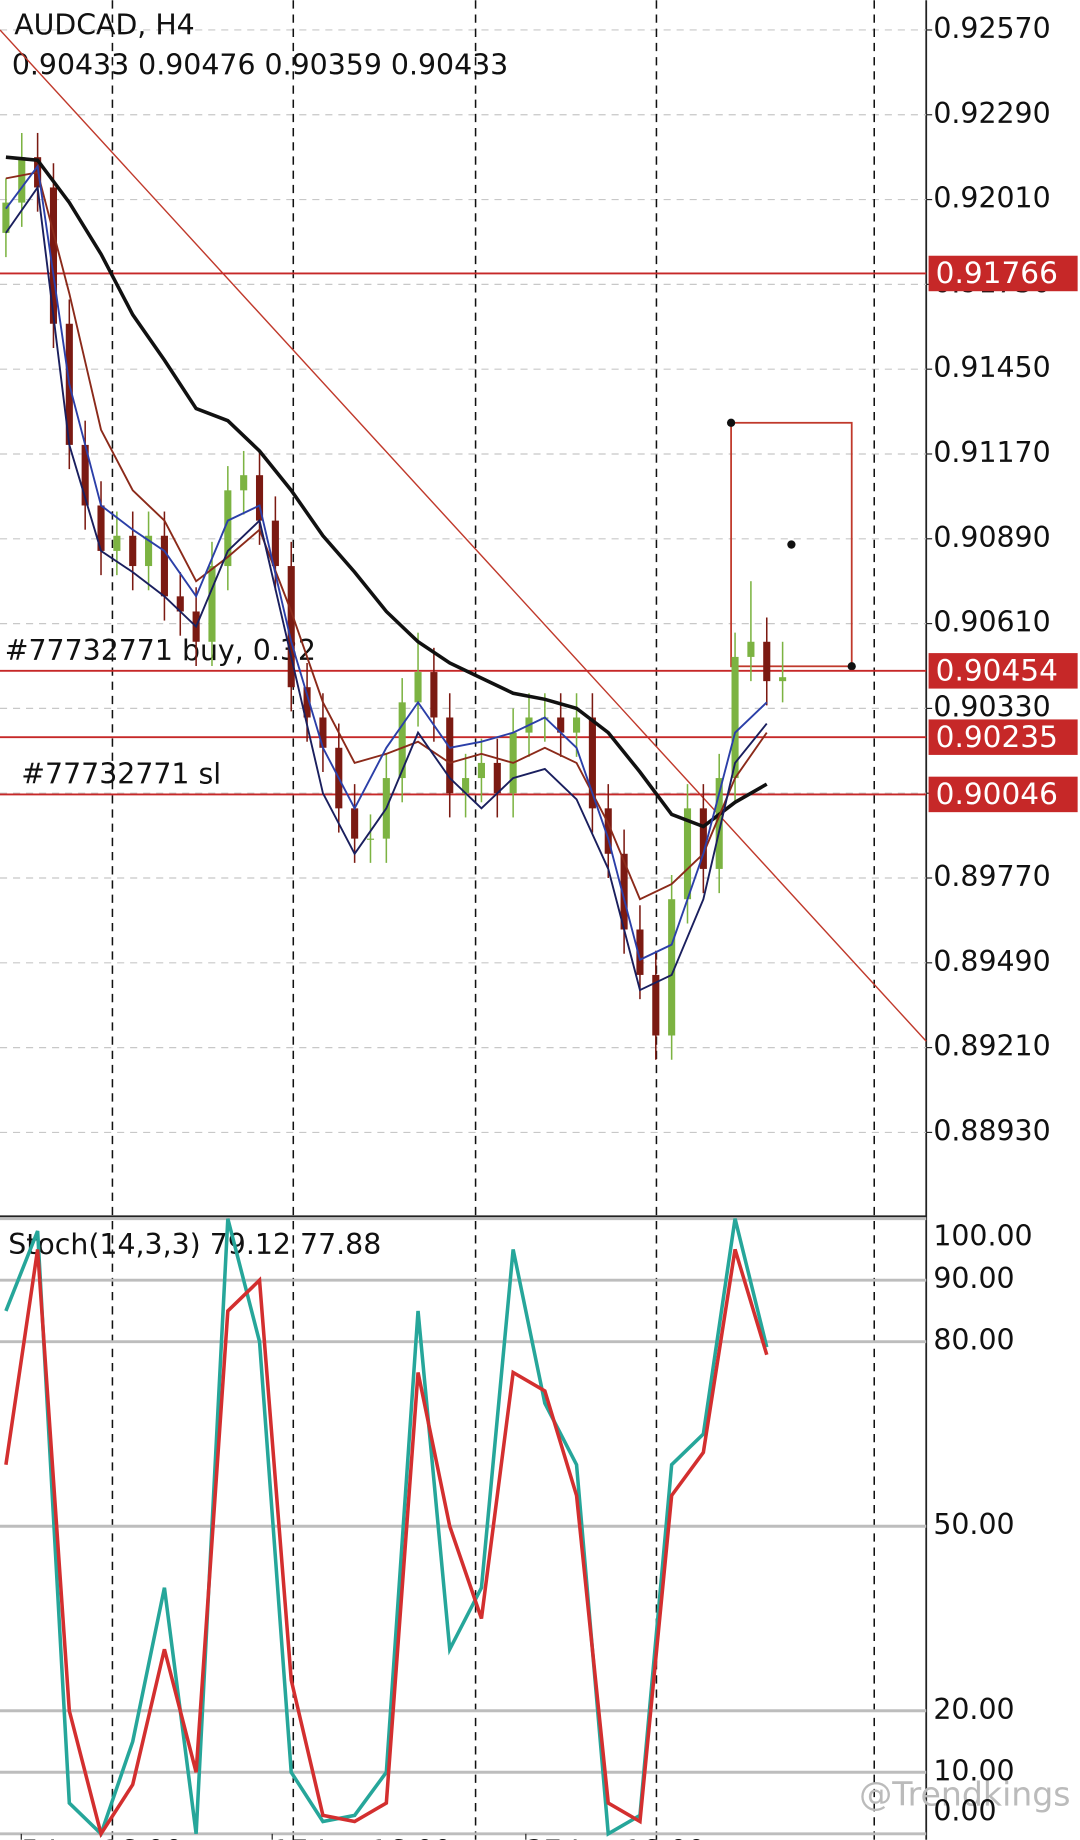  What do you see at coordinates (991, 876) in the screenshot?
I see `y-tick-label: 0.89770` at bounding box center [991, 876].